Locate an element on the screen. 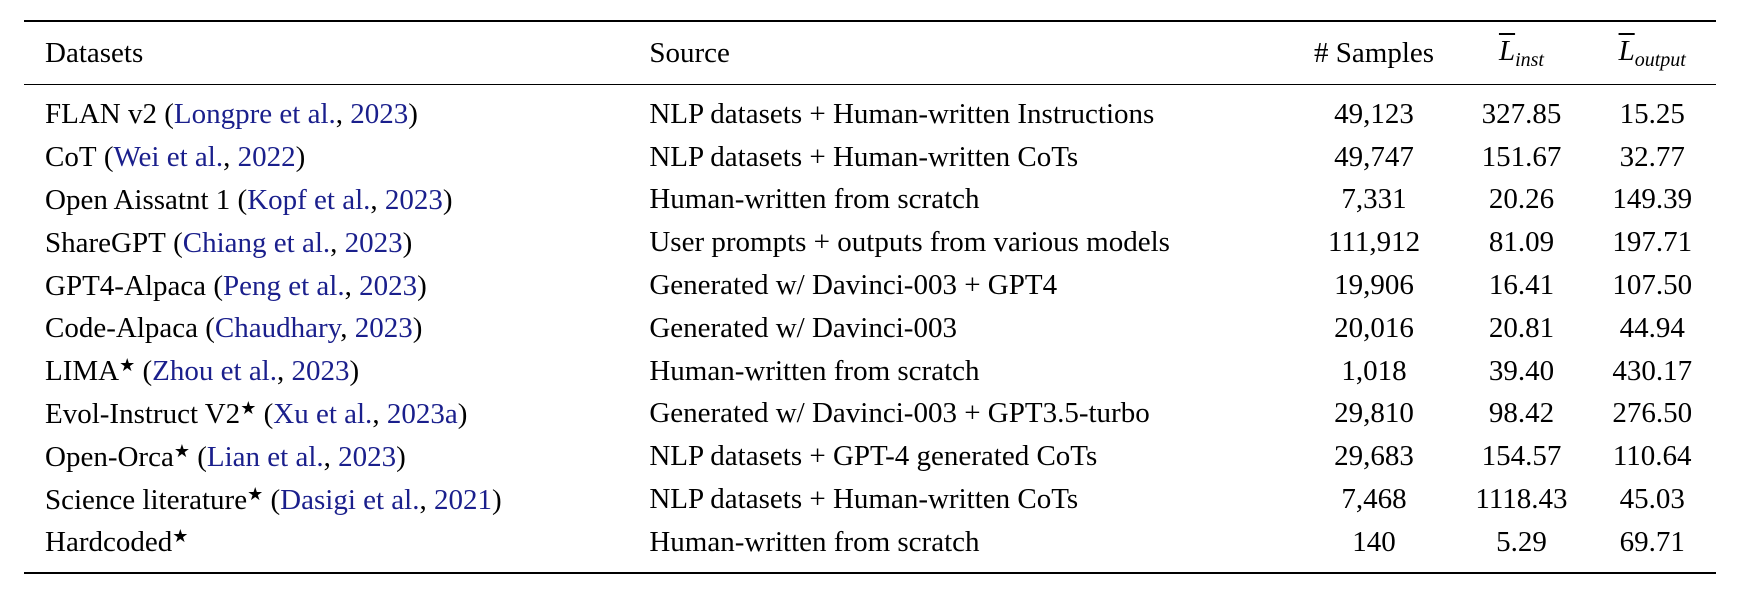 Image resolution: width=1742 pixels, height=590 pixels. l-output-symbol: L is located at coordinates (1626, 50).